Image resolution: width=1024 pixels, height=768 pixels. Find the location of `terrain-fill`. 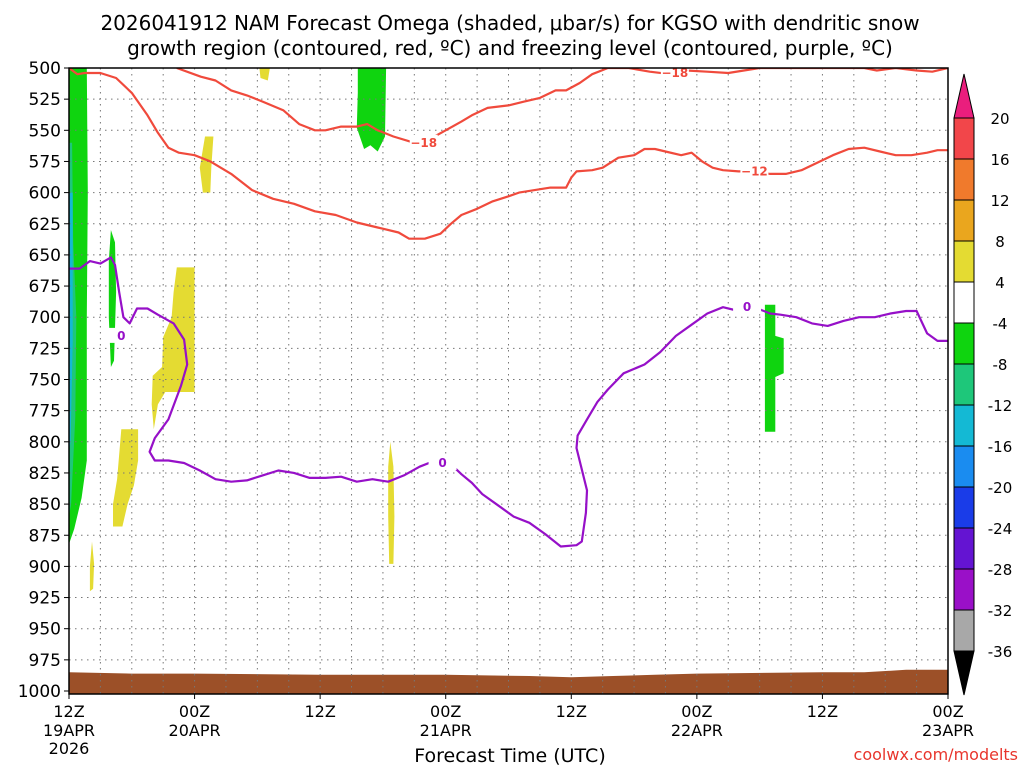

terrain-fill is located at coordinates (508, 681).